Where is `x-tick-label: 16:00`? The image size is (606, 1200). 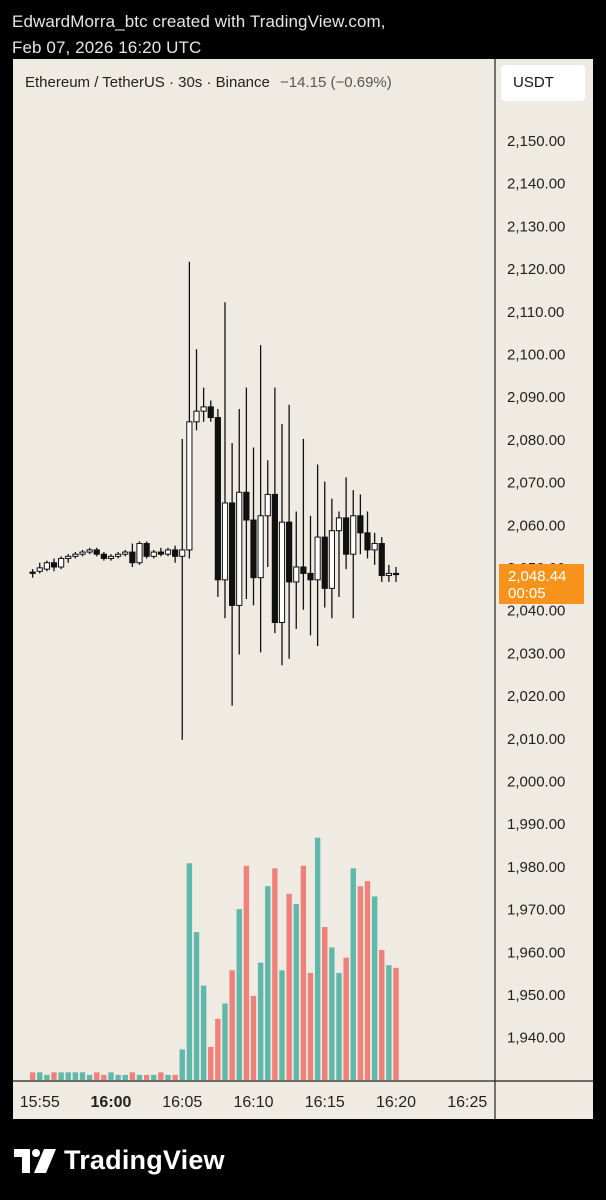
x-tick-label: 16:00 is located at coordinates (111, 1102).